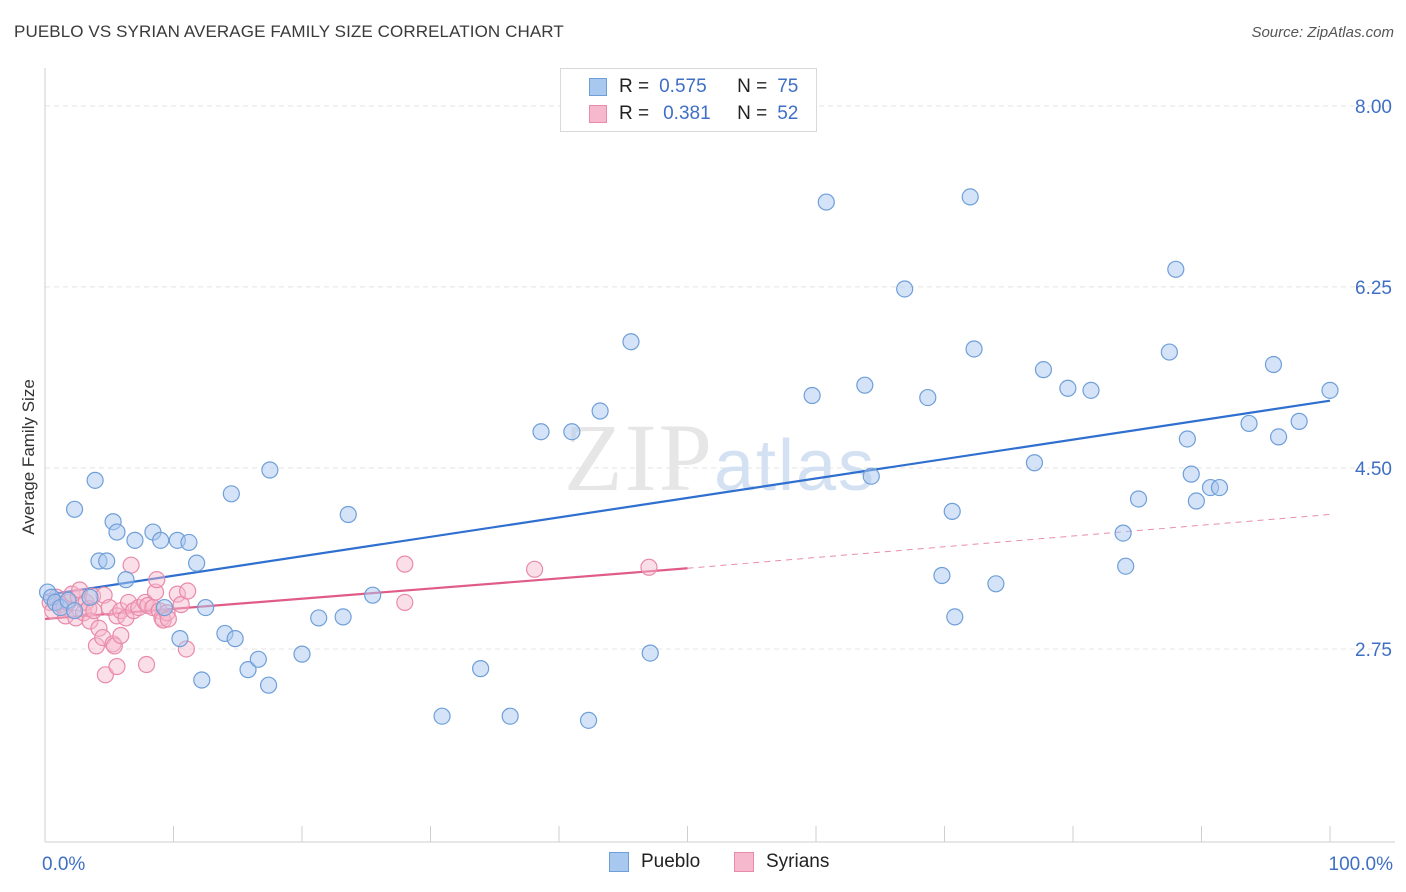  I want to click on legend-item-pueblo: Pueblo, so click(654, 862).